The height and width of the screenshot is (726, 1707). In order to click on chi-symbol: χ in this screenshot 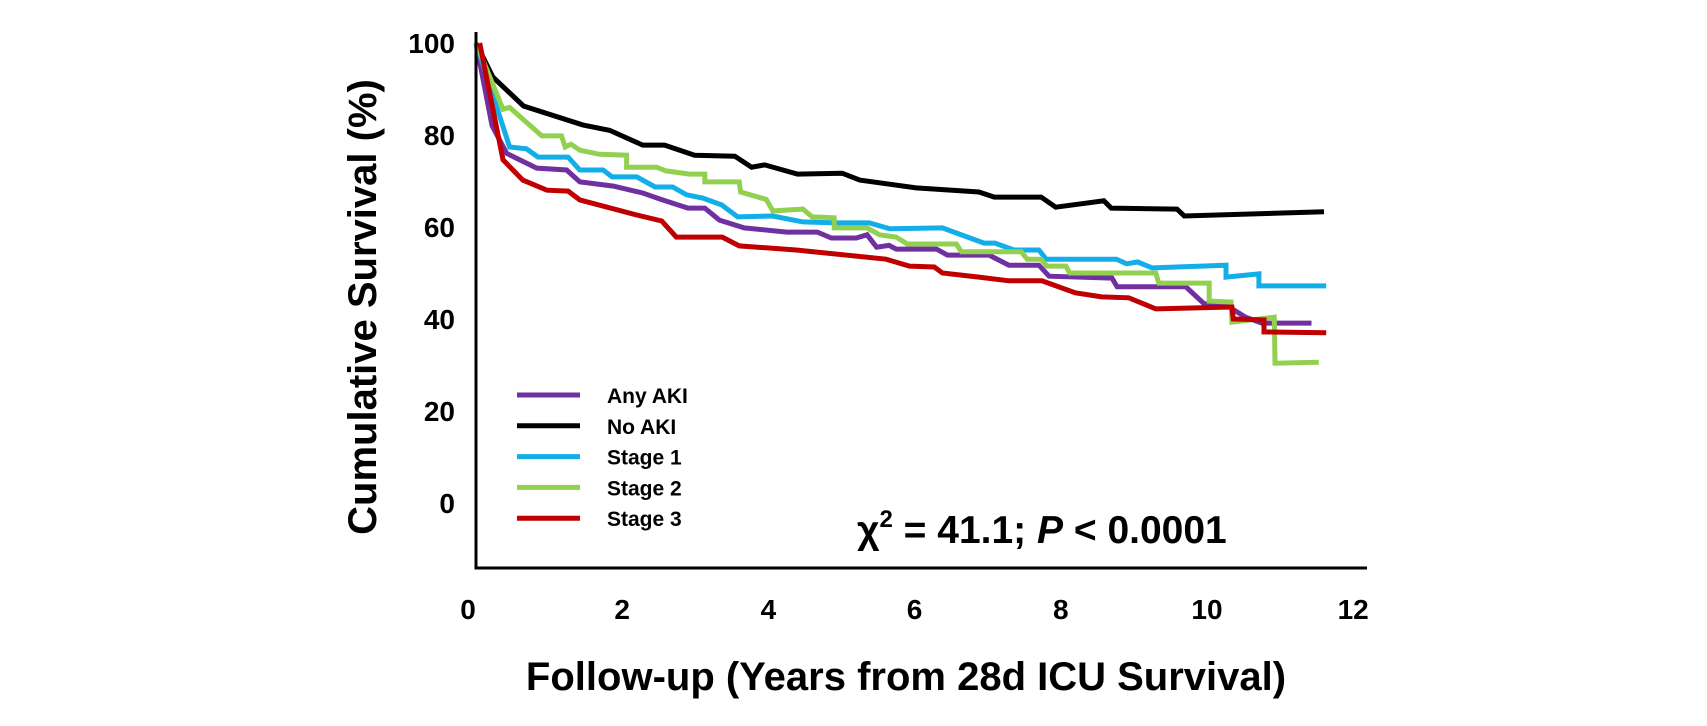, I will do `click(868, 530)`.